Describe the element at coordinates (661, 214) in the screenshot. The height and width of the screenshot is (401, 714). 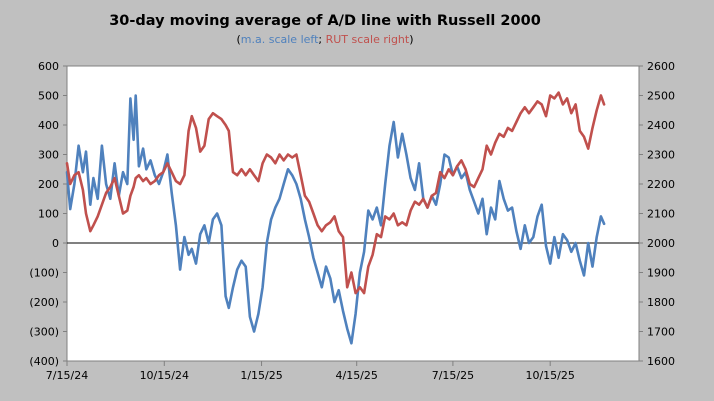
I see `y-right-tick-label: 2100` at that location.